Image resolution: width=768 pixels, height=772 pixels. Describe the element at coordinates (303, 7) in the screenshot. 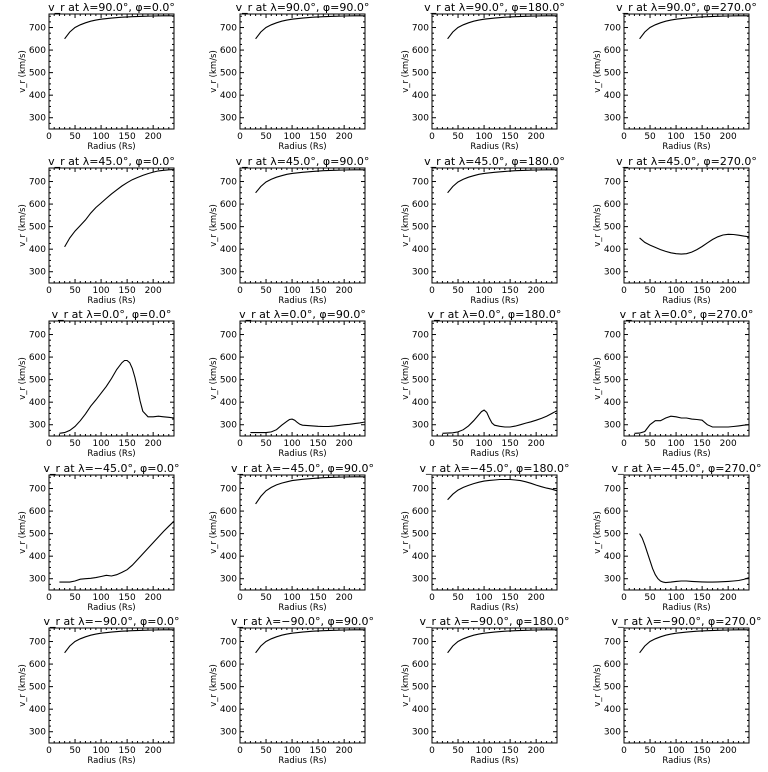

I see `subplot-title: v_r at λ=90.0°, φ=90.0°` at that location.